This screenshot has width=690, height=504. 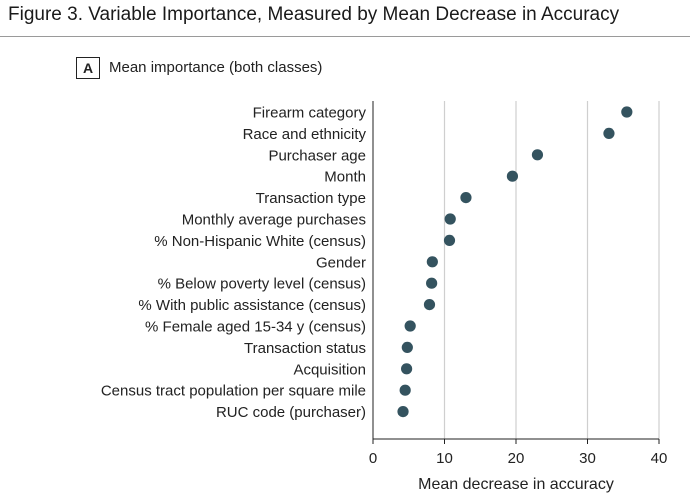 I want to click on x-tick-label-0: 0, so click(x=373, y=458).